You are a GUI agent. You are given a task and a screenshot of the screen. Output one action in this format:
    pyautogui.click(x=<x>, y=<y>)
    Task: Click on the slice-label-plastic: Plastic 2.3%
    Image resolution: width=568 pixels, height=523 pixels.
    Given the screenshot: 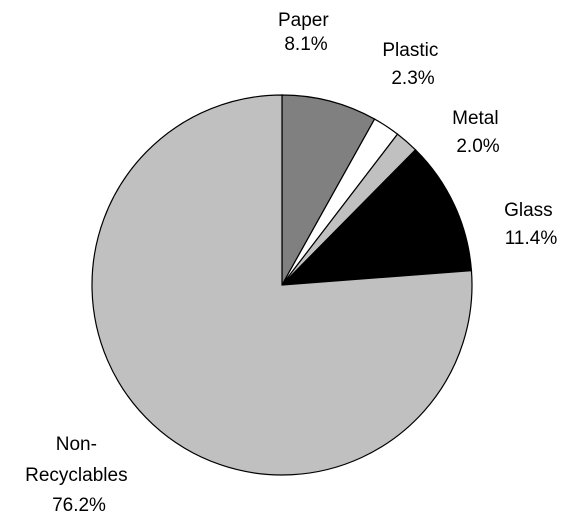 What is the action you would take?
    pyautogui.click(x=412, y=64)
    